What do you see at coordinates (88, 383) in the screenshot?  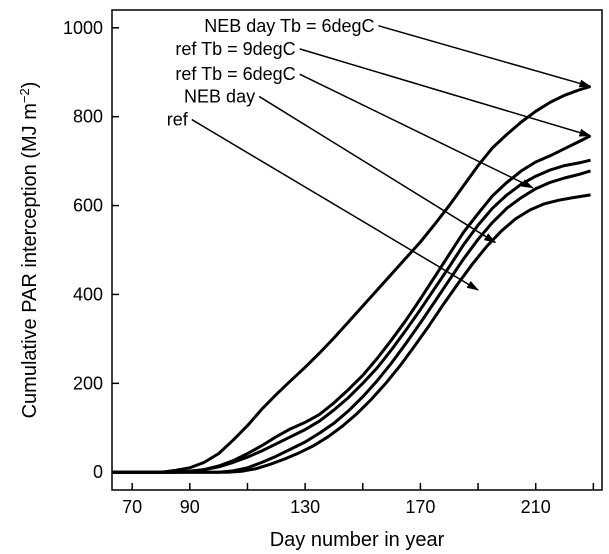 I see `y-tick-label: 200` at bounding box center [88, 383].